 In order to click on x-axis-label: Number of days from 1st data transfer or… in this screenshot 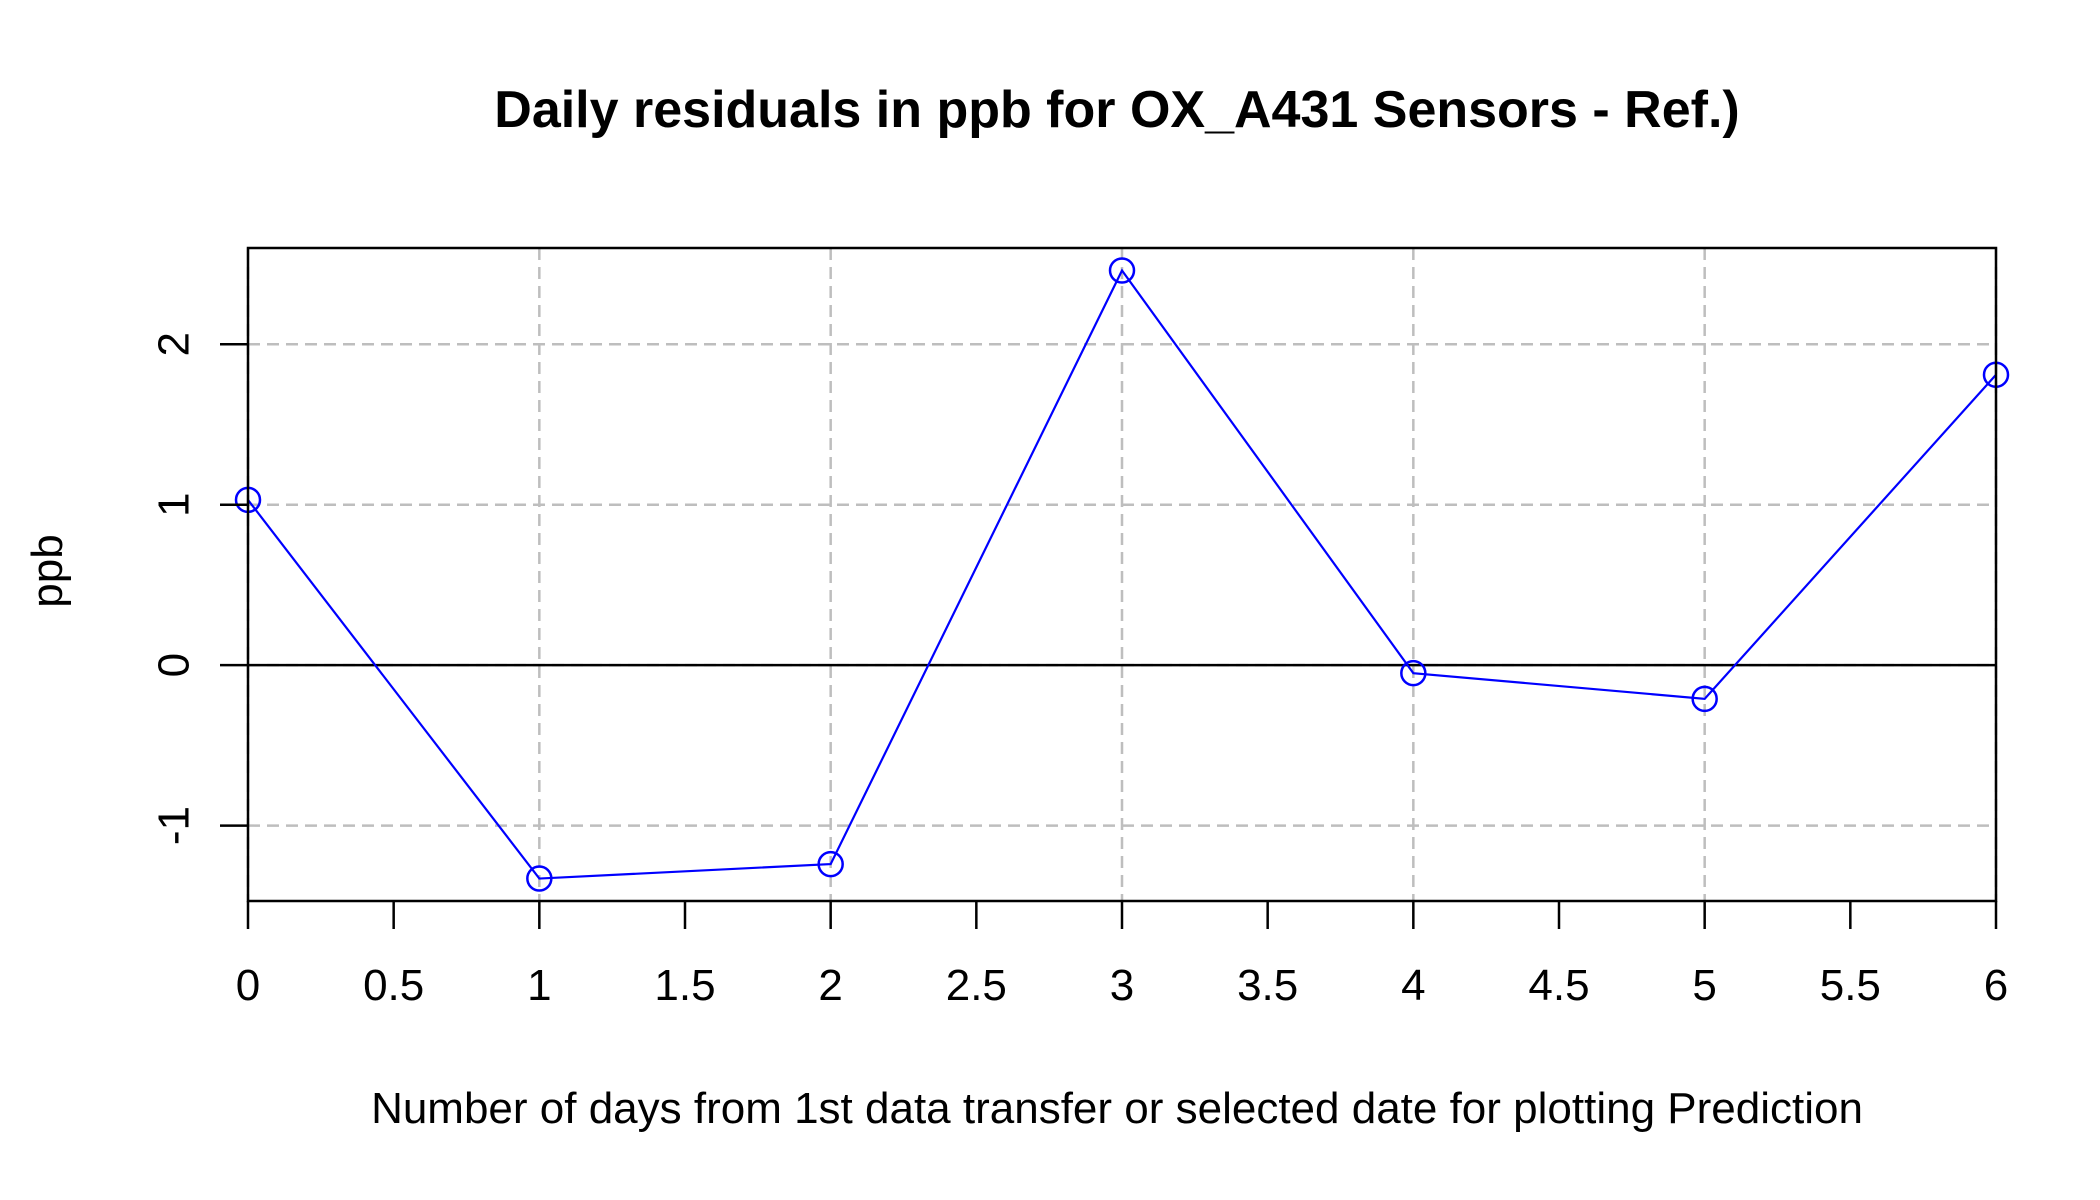, I will do `click(1117, 1108)`.